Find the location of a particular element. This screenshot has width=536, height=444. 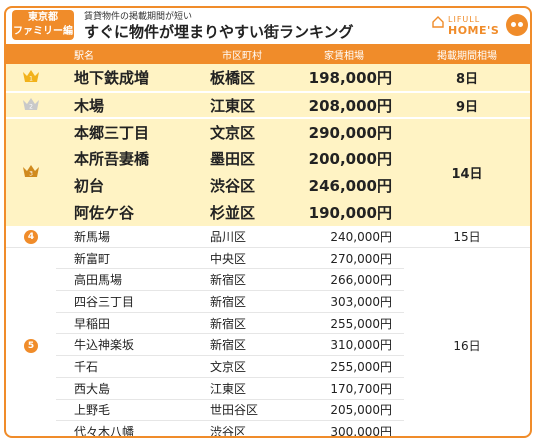

table-row: 4 新馬場 品川区 240,000円 15日 is located at coordinates (268, 237).